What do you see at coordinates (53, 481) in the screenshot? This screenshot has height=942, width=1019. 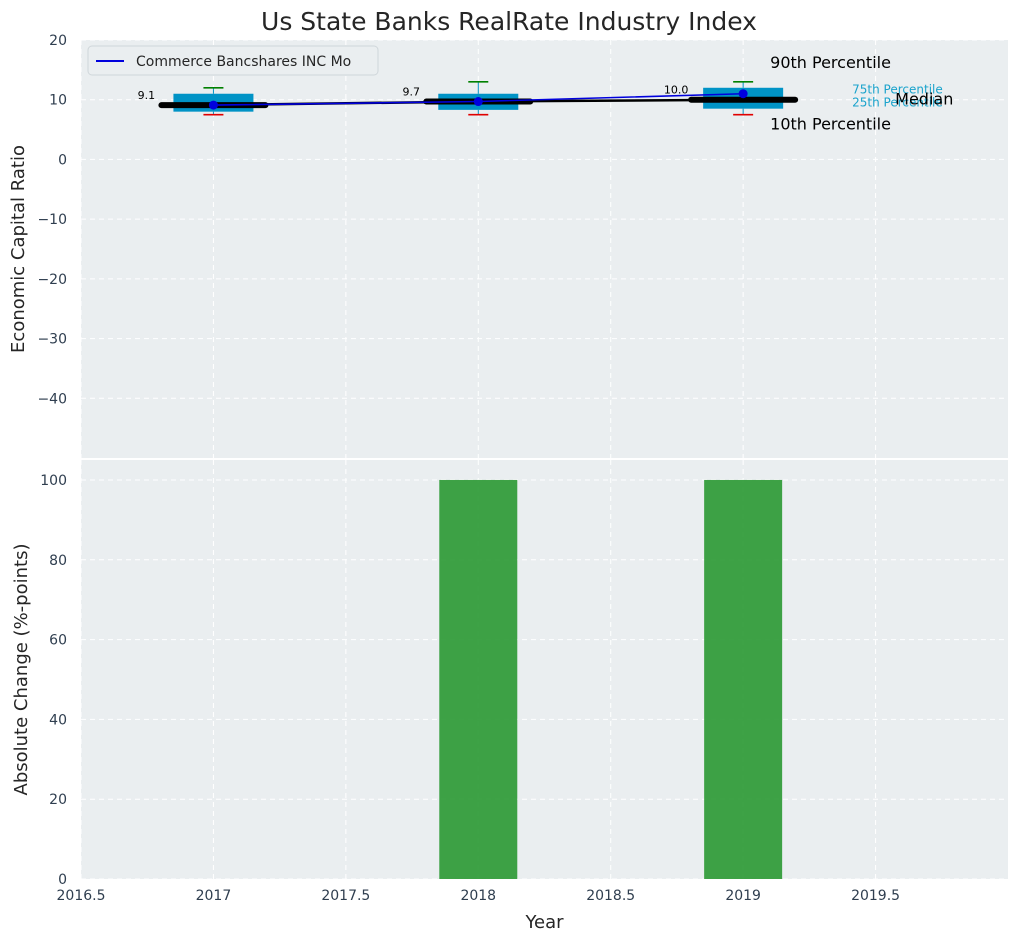 I see `bottom-y-tick-label: 100` at bounding box center [53, 481].